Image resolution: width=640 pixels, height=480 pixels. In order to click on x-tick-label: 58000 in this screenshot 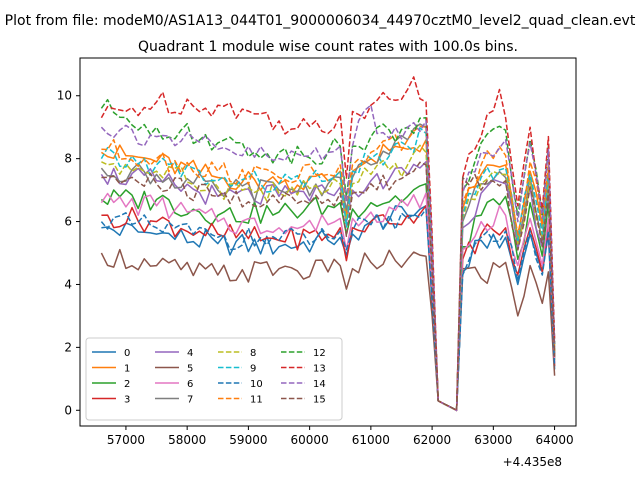, I will do `click(187, 440)`.